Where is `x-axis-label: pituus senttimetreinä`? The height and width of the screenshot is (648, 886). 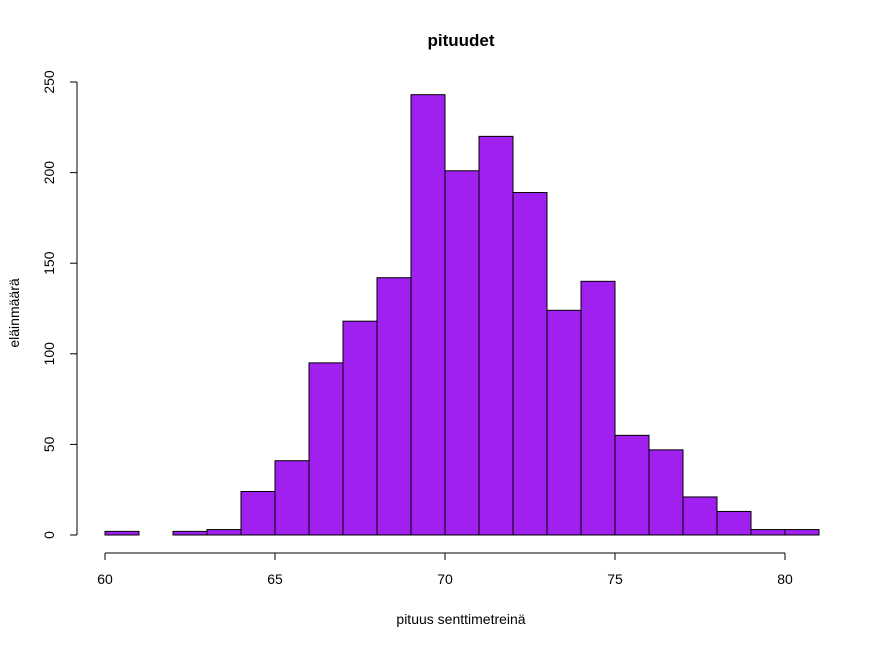 x-axis-label: pituus senttimetreinä is located at coordinates (460, 619).